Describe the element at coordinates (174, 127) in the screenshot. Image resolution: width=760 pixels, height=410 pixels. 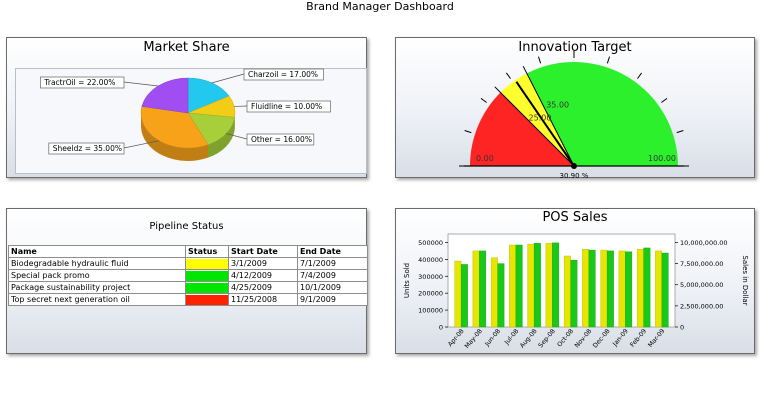
I see `pie-slice-sheeldz` at that location.